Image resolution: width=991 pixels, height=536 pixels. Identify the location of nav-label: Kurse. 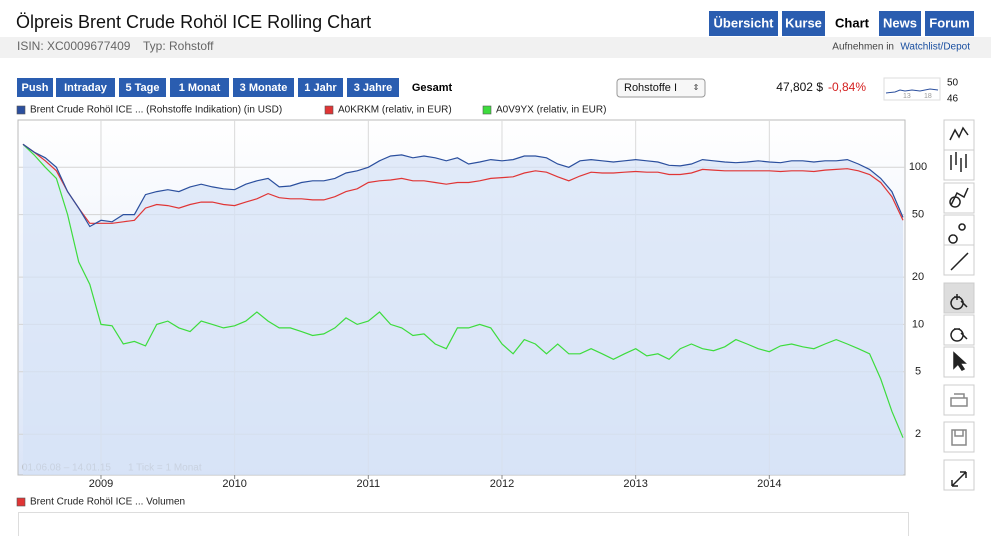
(803, 22).